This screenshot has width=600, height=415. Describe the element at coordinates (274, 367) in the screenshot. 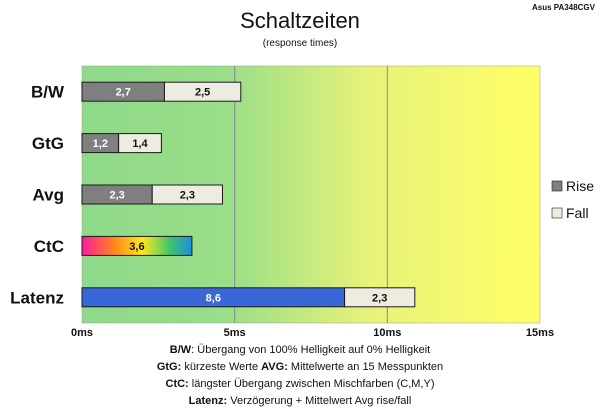

I see `note-segment: AVG:` at that location.